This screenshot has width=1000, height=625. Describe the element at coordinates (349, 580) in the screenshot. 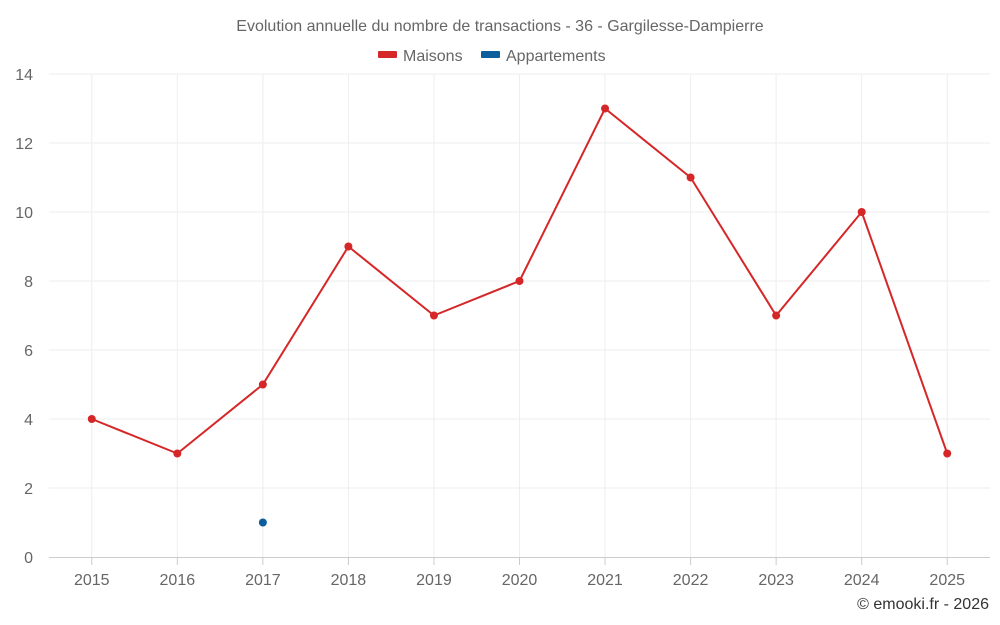

I see `x-tick-label: 2018` at that location.